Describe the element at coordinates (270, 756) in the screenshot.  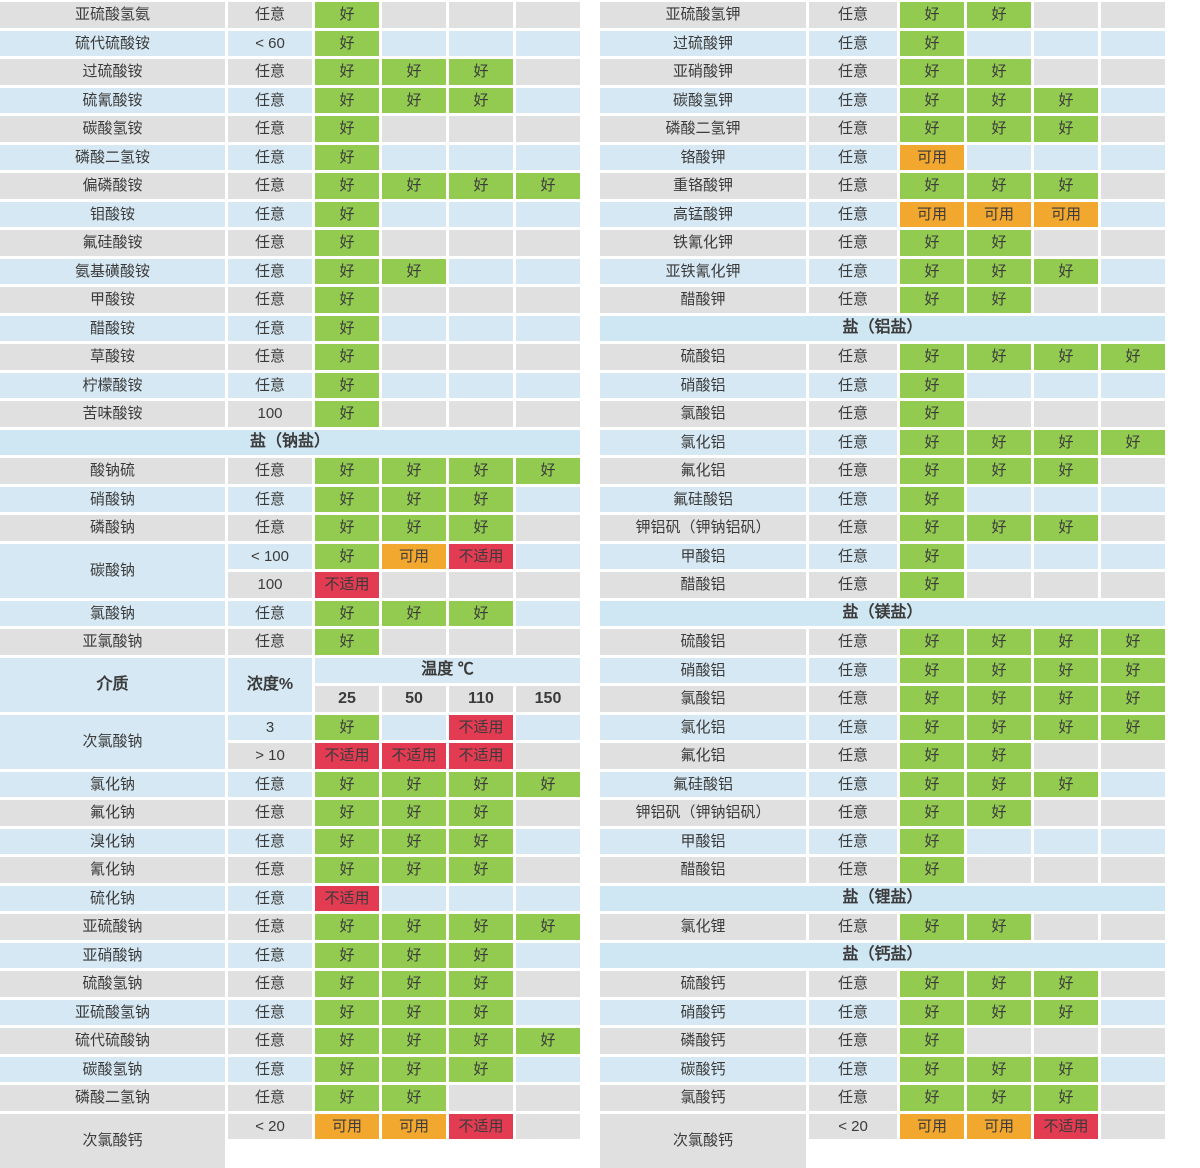
I see `concentration-cell: > 10` at that location.